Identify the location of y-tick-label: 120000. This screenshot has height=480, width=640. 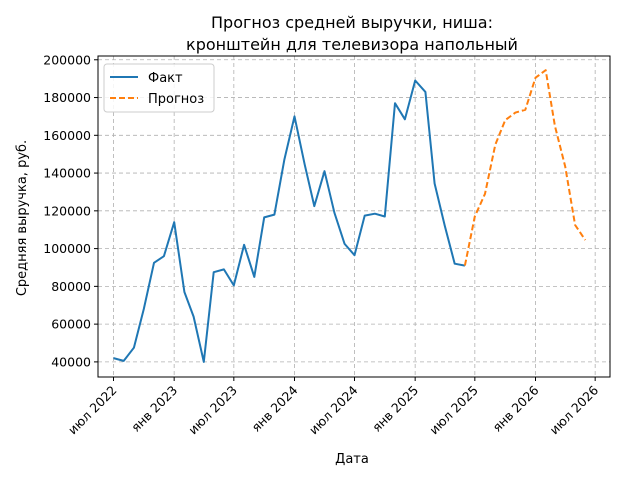
(67, 210).